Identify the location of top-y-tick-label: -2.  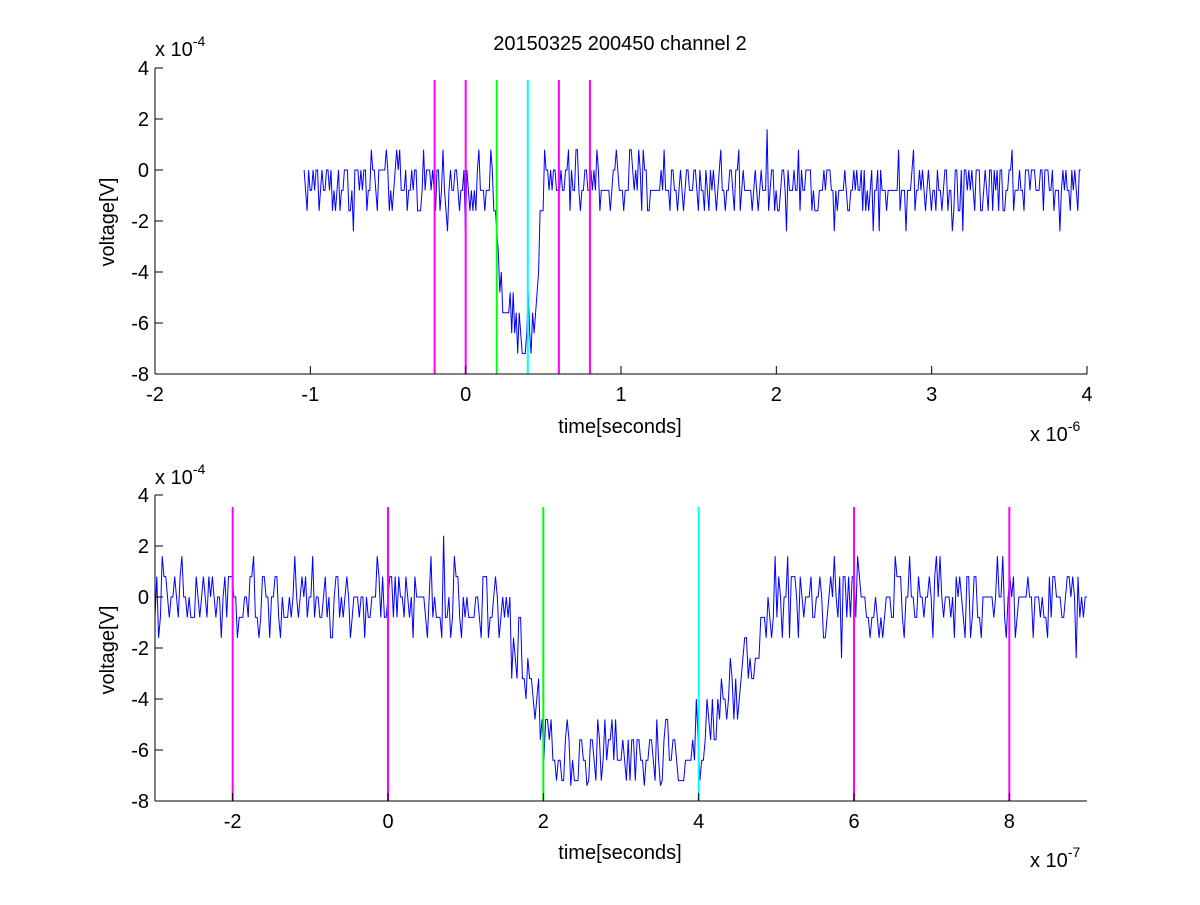
(140, 222).